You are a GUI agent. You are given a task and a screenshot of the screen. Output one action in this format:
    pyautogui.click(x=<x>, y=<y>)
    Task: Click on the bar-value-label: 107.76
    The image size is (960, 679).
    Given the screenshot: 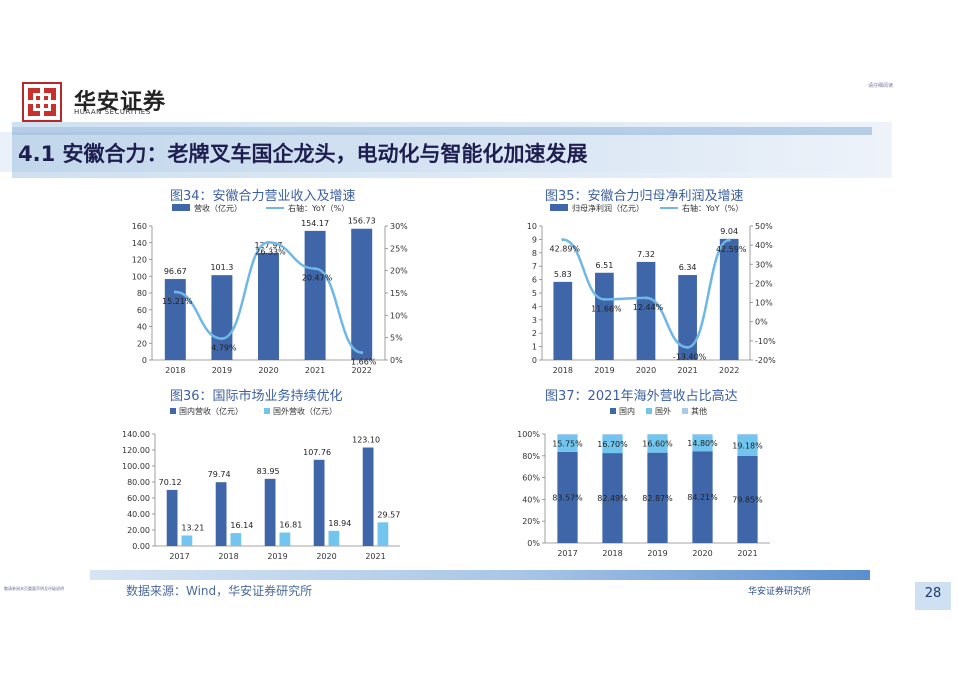 What is the action you would take?
    pyautogui.click(x=317, y=452)
    